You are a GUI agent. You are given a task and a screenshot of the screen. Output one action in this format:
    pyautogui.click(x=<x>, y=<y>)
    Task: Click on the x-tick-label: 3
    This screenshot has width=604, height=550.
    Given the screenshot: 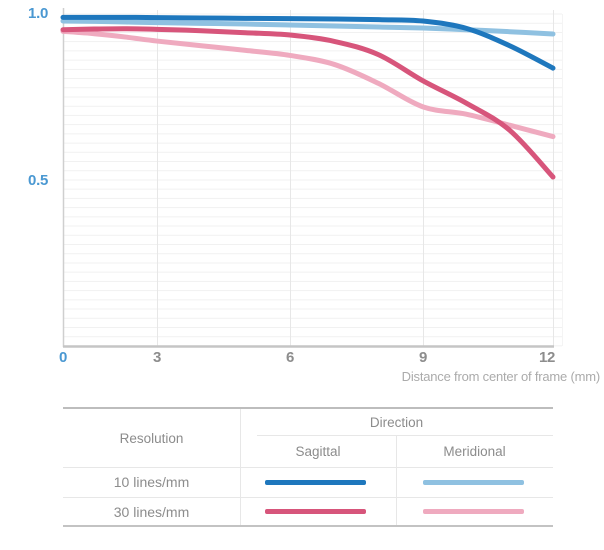 What is the action you would take?
    pyautogui.click(x=157, y=357)
    